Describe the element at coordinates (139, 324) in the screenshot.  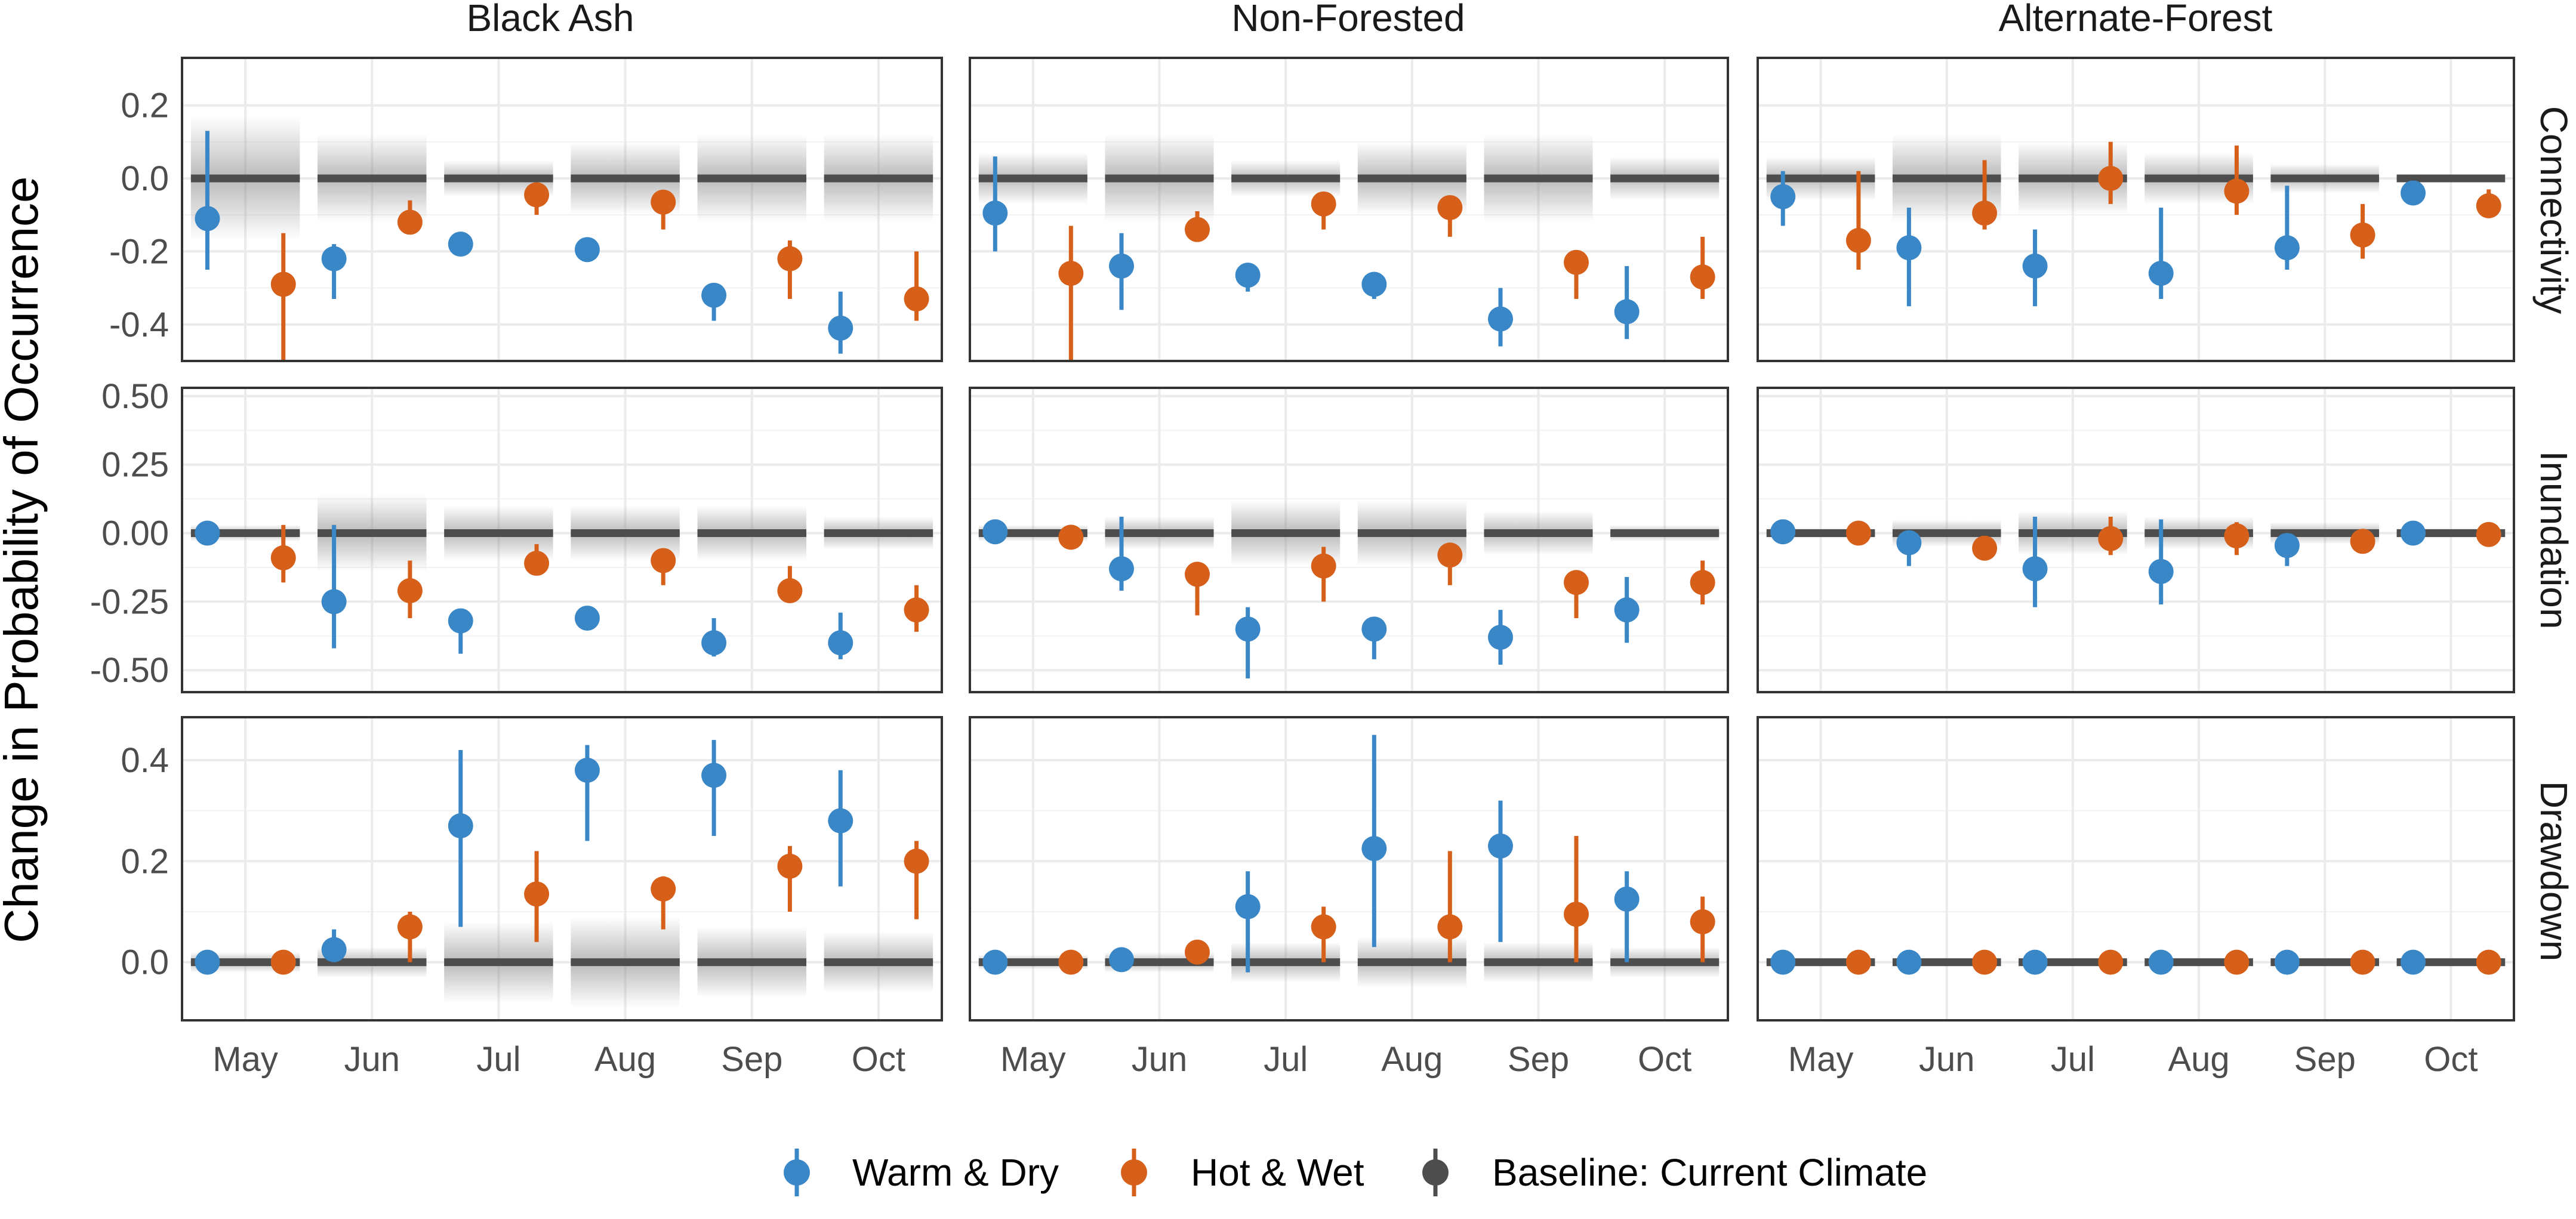
I see `y-tick-label: -0.4` at that location.